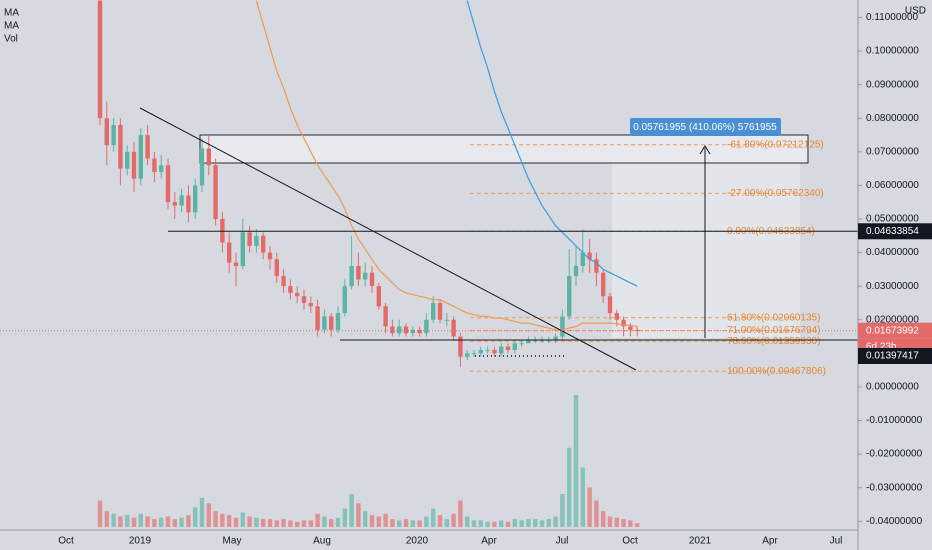 The height and width of the screenshot is (550, 932). I want to click on fib-label: 71.00%(0.01676794), so click(773, 330).